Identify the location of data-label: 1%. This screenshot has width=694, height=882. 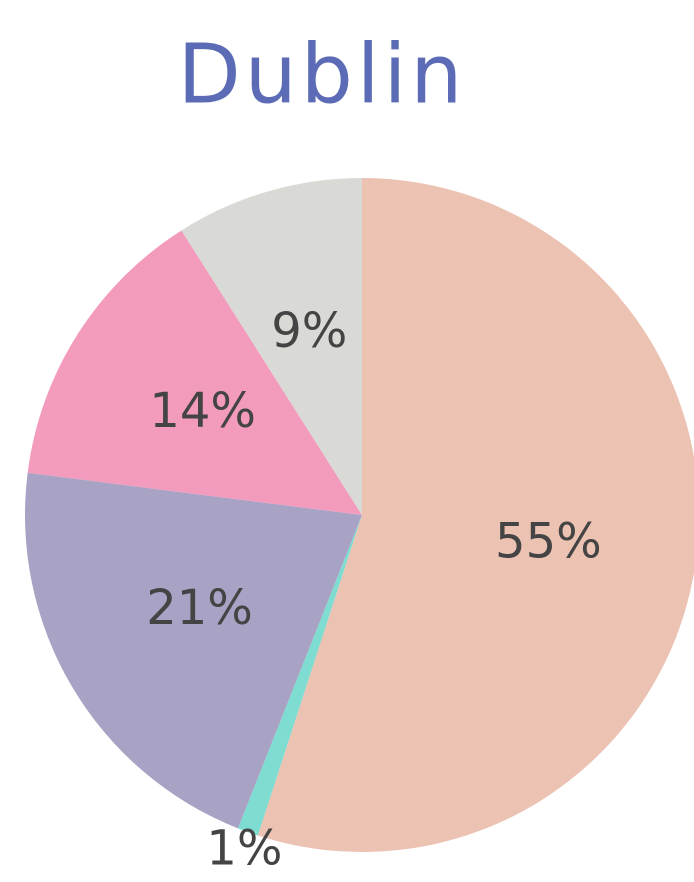
(244, 849).